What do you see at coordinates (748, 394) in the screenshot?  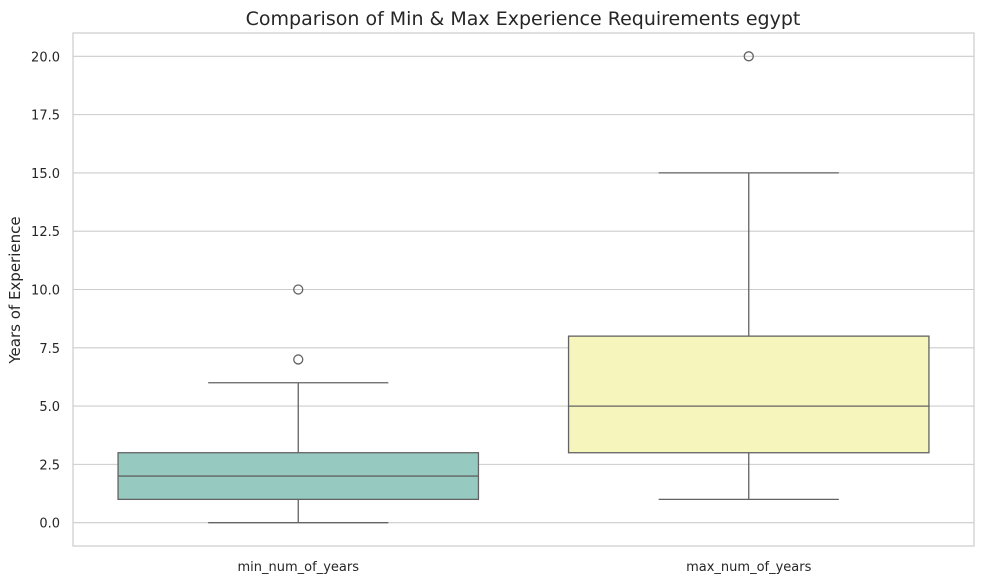 I see `iqr-box` at bounding box center [748, 394].